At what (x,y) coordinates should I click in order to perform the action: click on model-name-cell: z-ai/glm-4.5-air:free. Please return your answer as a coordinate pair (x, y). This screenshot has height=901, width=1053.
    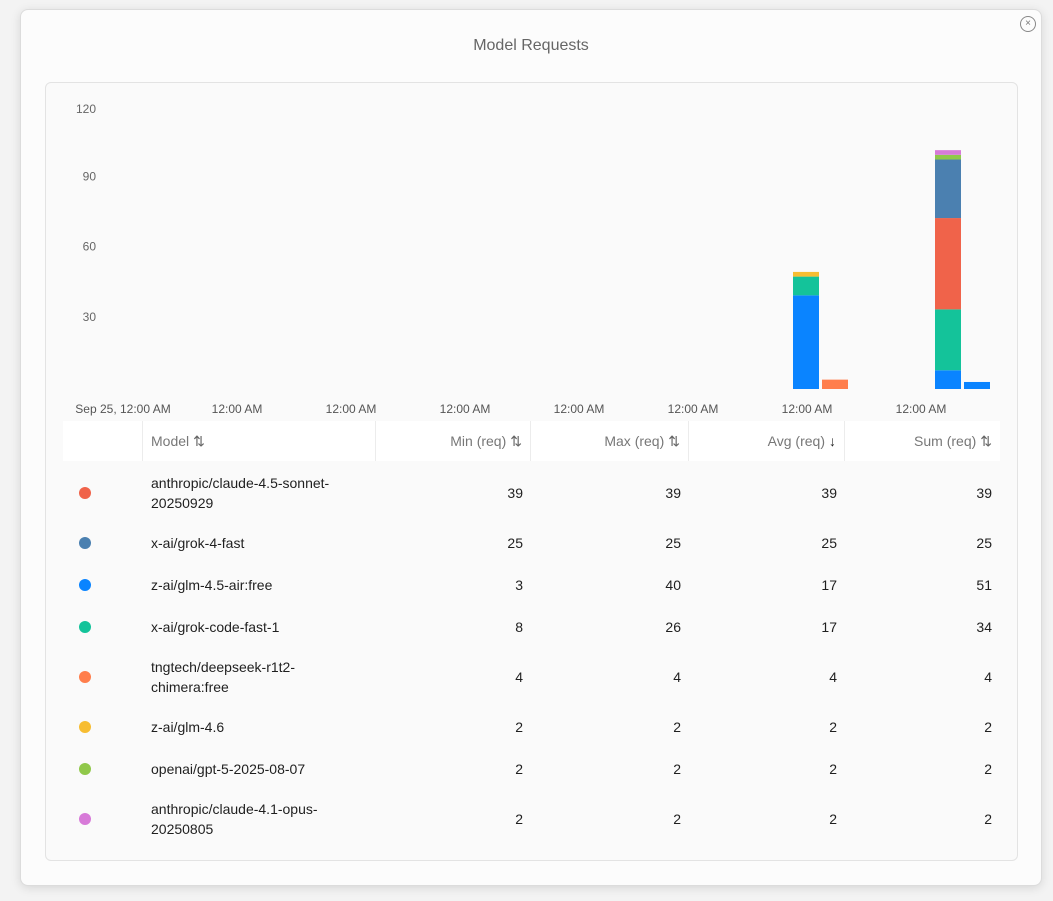
    Looking at the image, I should click on (259, 585).